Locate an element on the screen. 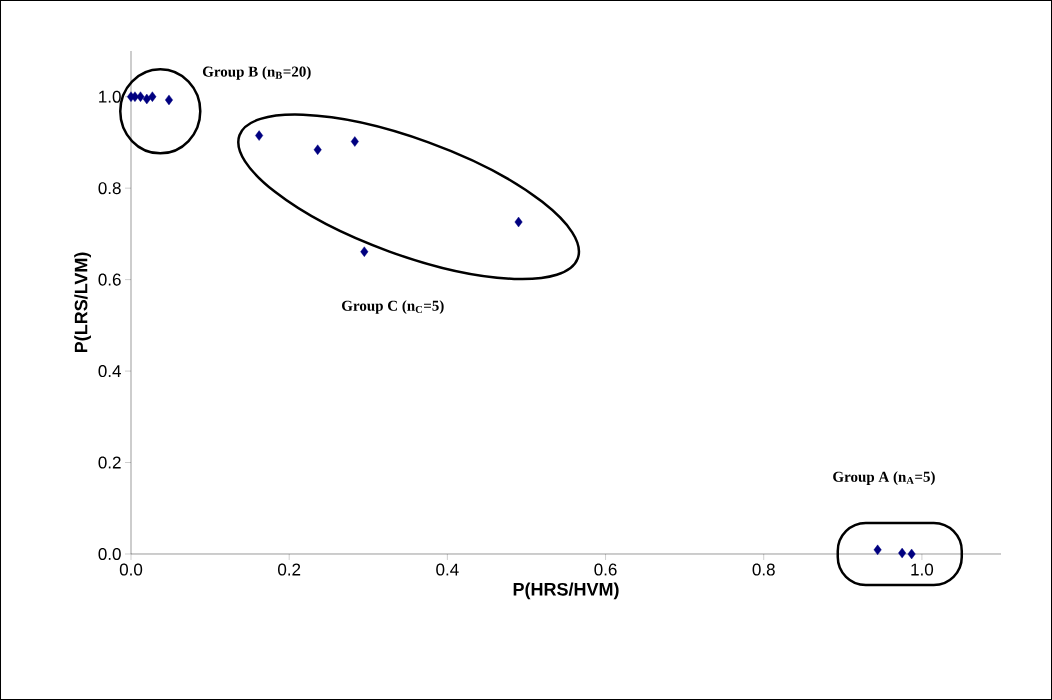  x-tick-label: 0.6 is located at coordinates (605, 569).